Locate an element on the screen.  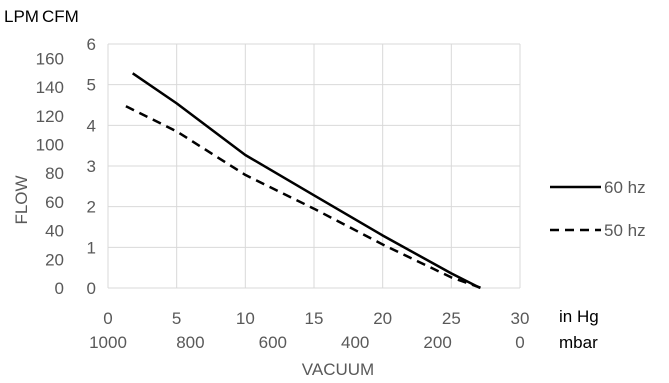
y-tick-label-cfm: 6 is located at coordinates (91, 44).